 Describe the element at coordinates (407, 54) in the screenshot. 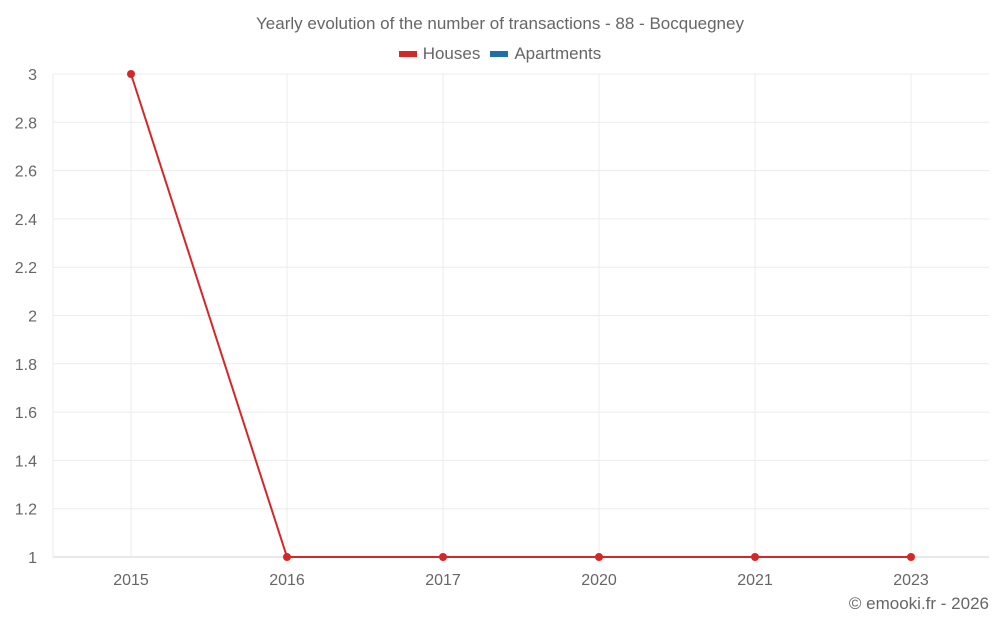

I see `houses-swatch-icon` at that location.